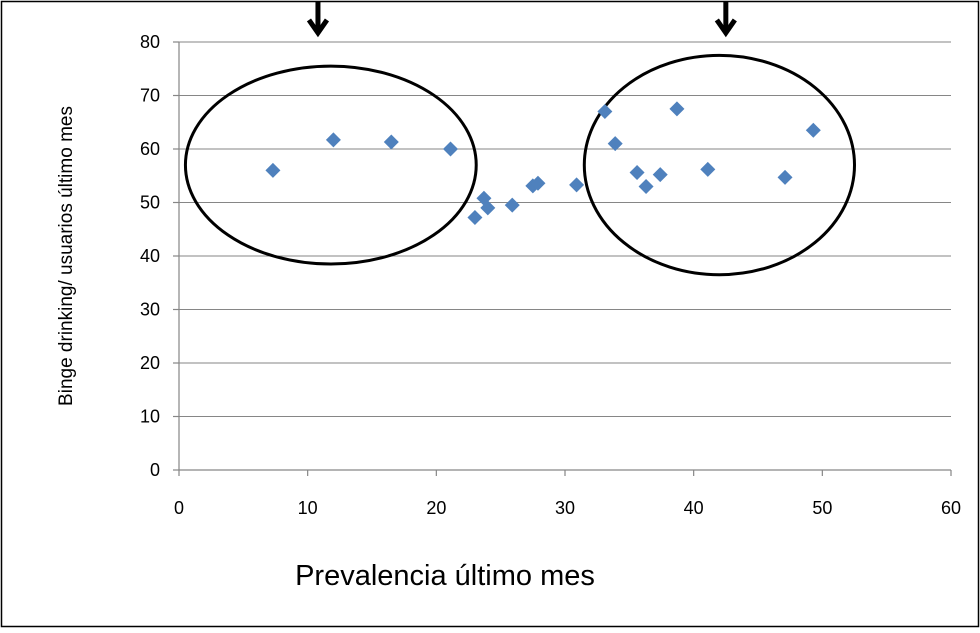  What do you see at coordinates (308, 508) in the screenshot?
I see `x-tick-label: 10` at bounding box center [308, 508].